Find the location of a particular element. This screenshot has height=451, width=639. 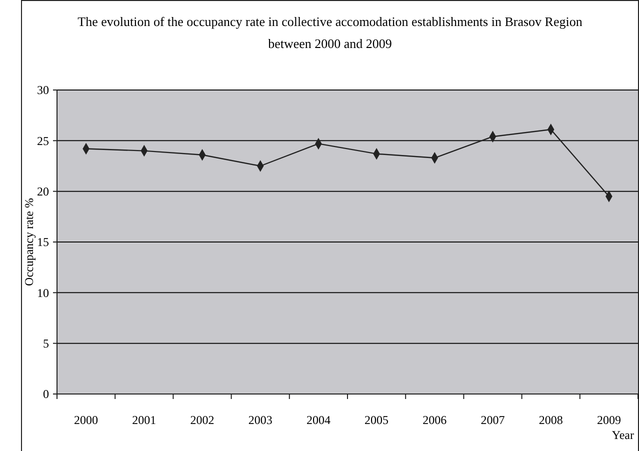

chart-title: The evolution of the occupancy rate in collective accomodation establishments in Brasov Region between 2000 and 2009 is located at coordinates (330, 32).